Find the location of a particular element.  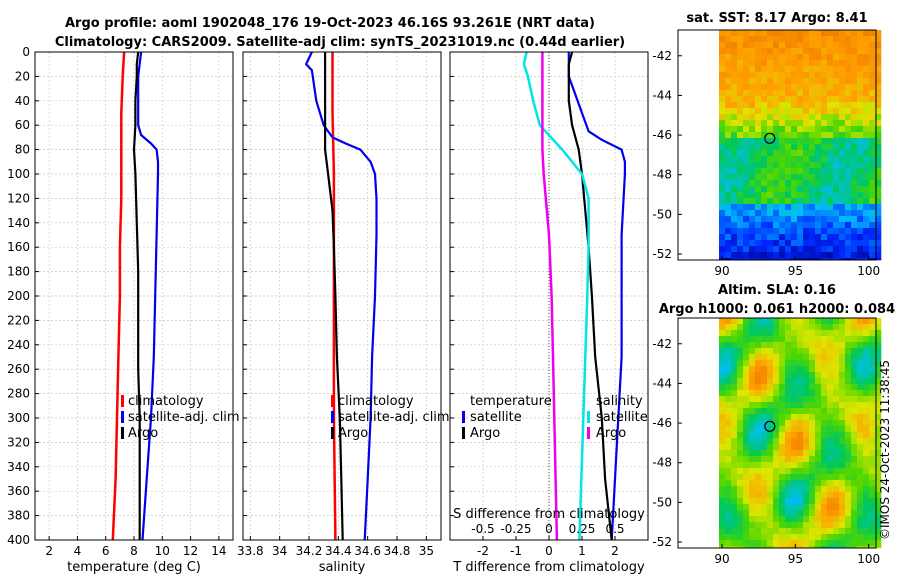

temperature-xlabel: temperature (deg C) is located at coordinates (134, 567).